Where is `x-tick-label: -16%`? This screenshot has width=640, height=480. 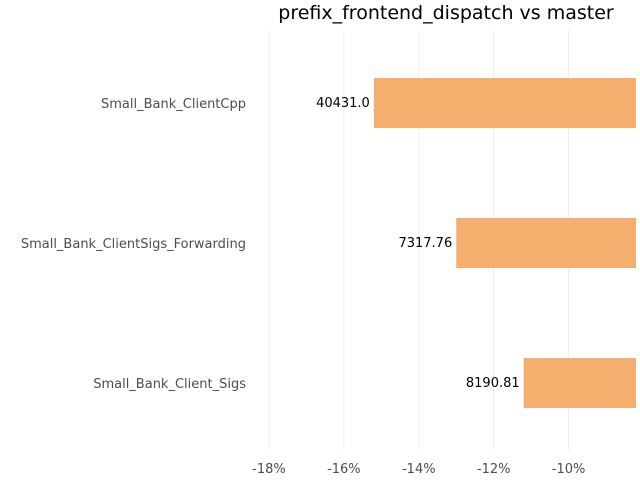
x-tick-label: -16% is located at coordinates (344, 469).